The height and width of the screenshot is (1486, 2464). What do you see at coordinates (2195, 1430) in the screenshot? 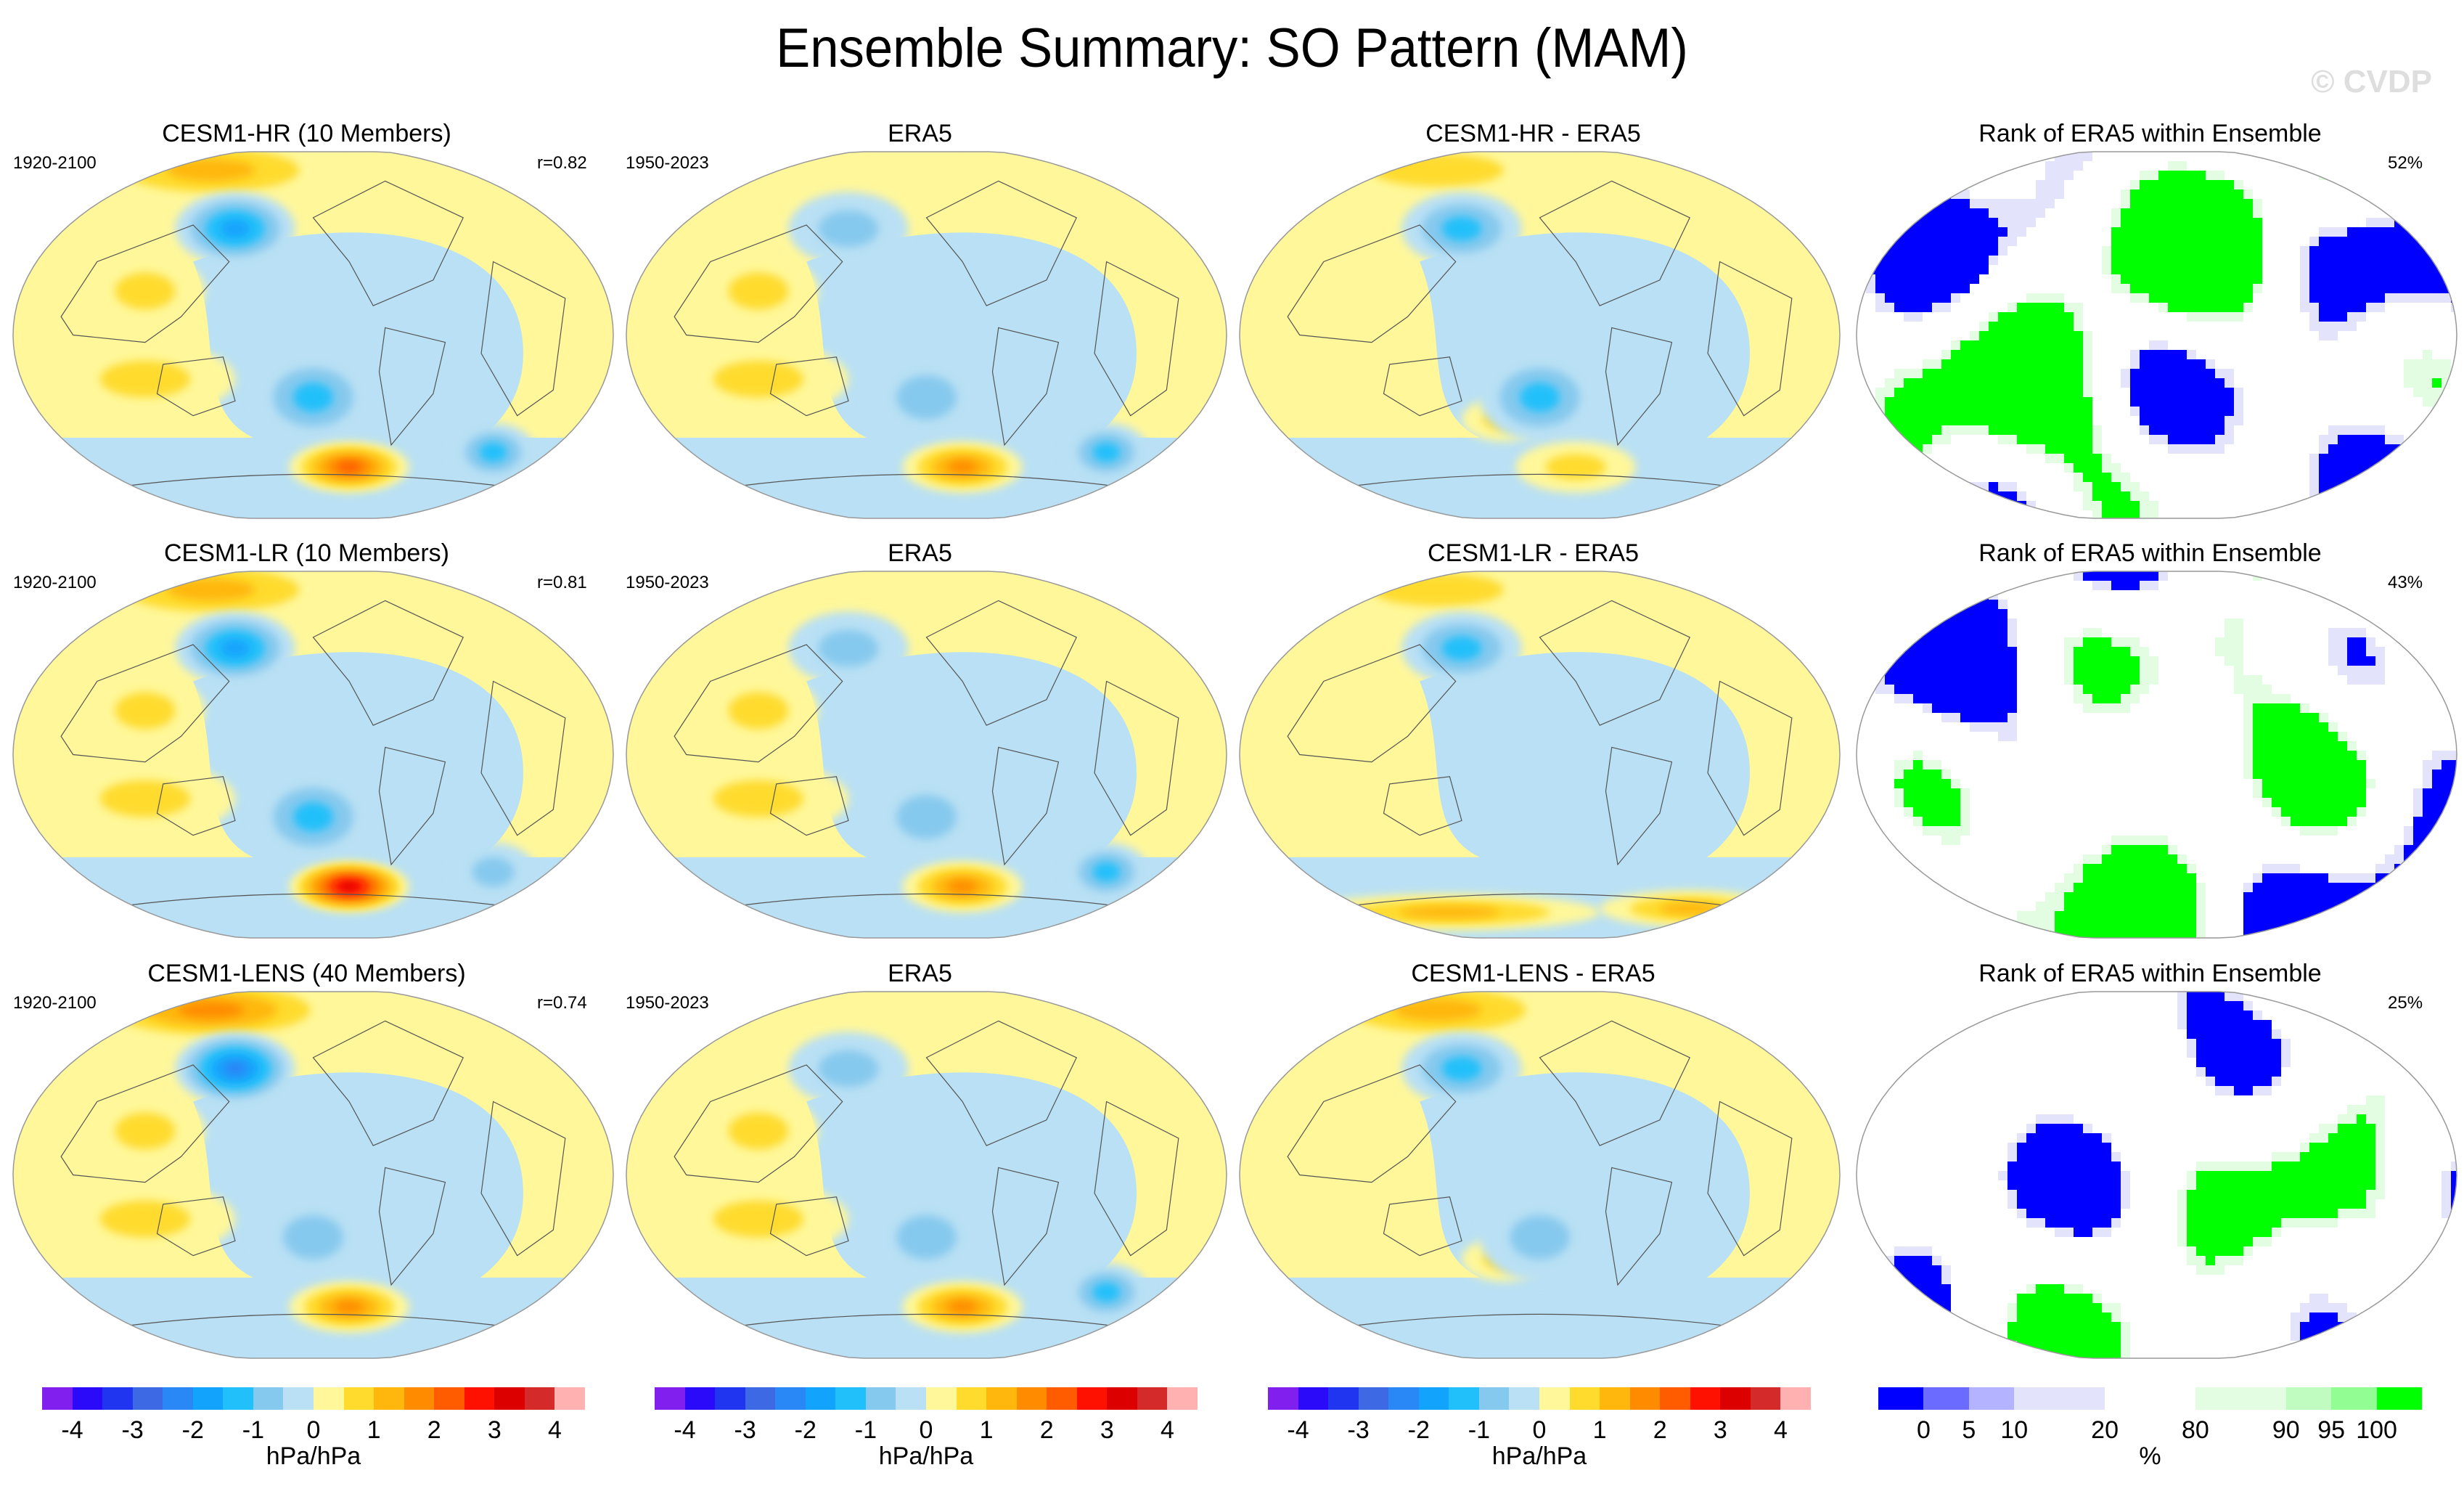
I see `colorbar-tick-label: 80` at bounding box center [2195, 1430].